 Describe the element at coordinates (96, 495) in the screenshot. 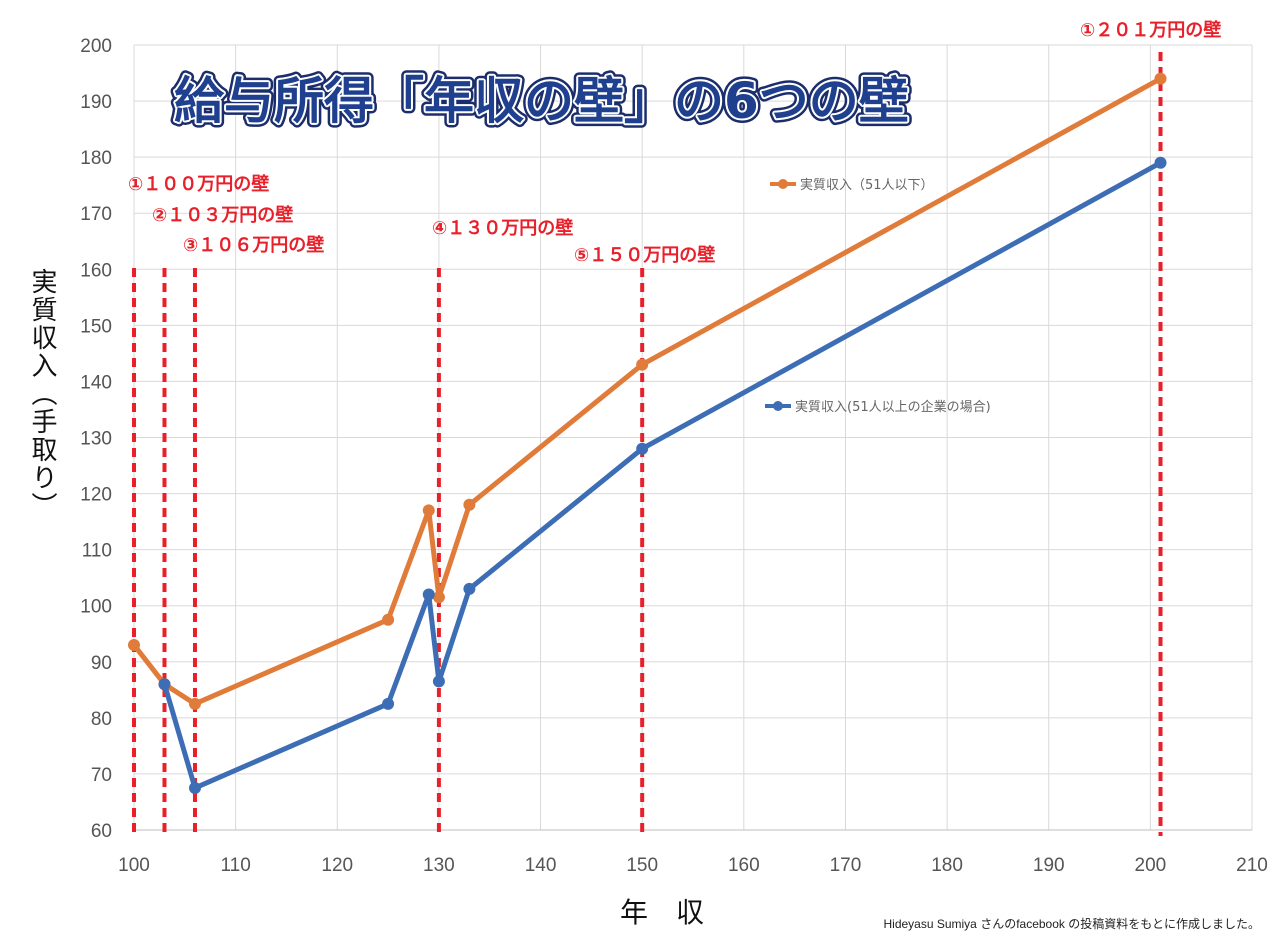

I see `y-tick-label: 120` at that location.